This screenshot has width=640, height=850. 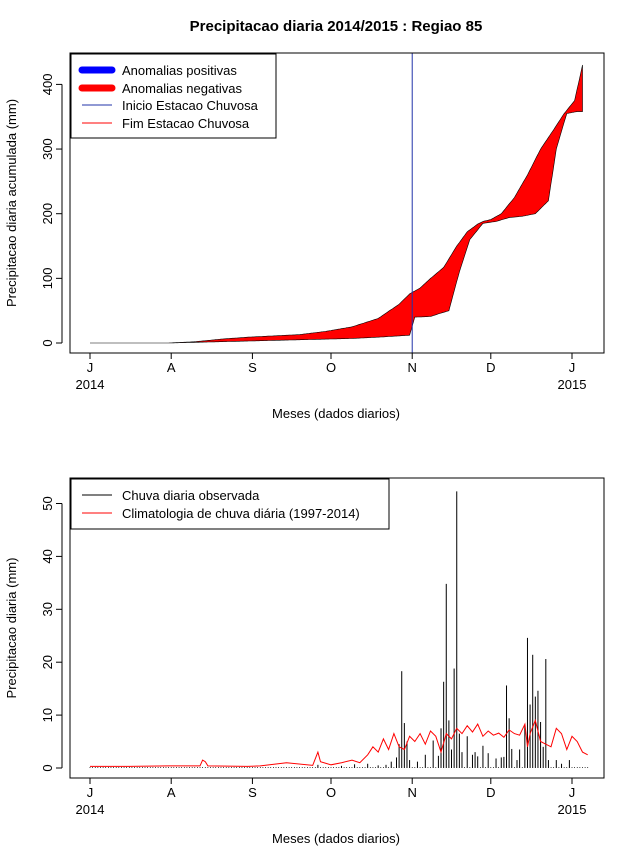 What do you see at coordinates (252, 367) in the screenshot?
I see `top-month-label: S` at bounding box center [252, 367].